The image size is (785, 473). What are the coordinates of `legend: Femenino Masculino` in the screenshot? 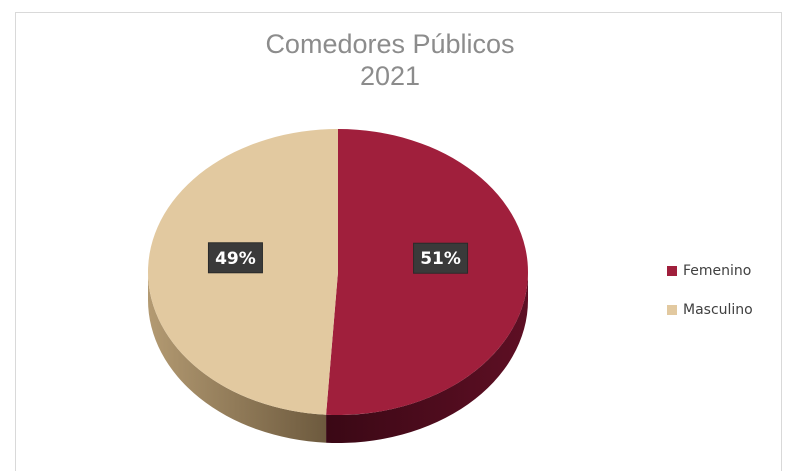 It's located at (710, 300).